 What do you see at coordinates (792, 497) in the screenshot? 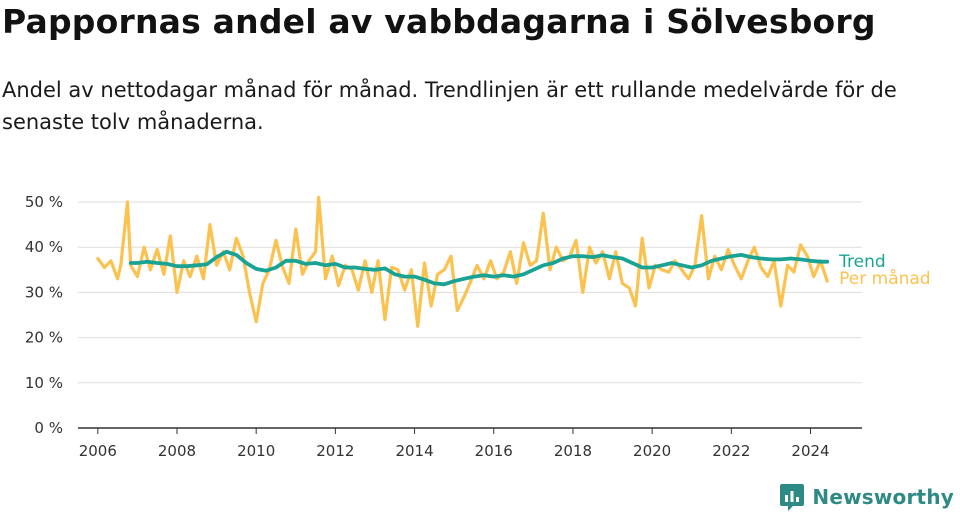
I see `newsworthy-logo-icon` at bounding box center [792, 497].